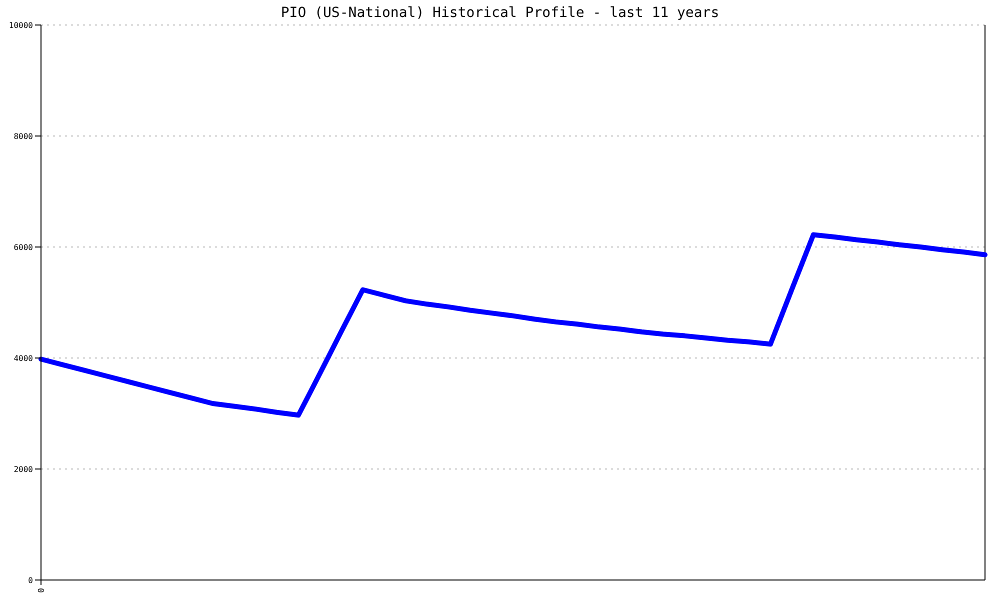  Describe the element at coordinates (500, 13) in the screenshot. I see `chart-title: PIO (US-National) Historical Profile - last 11 years` at that location.